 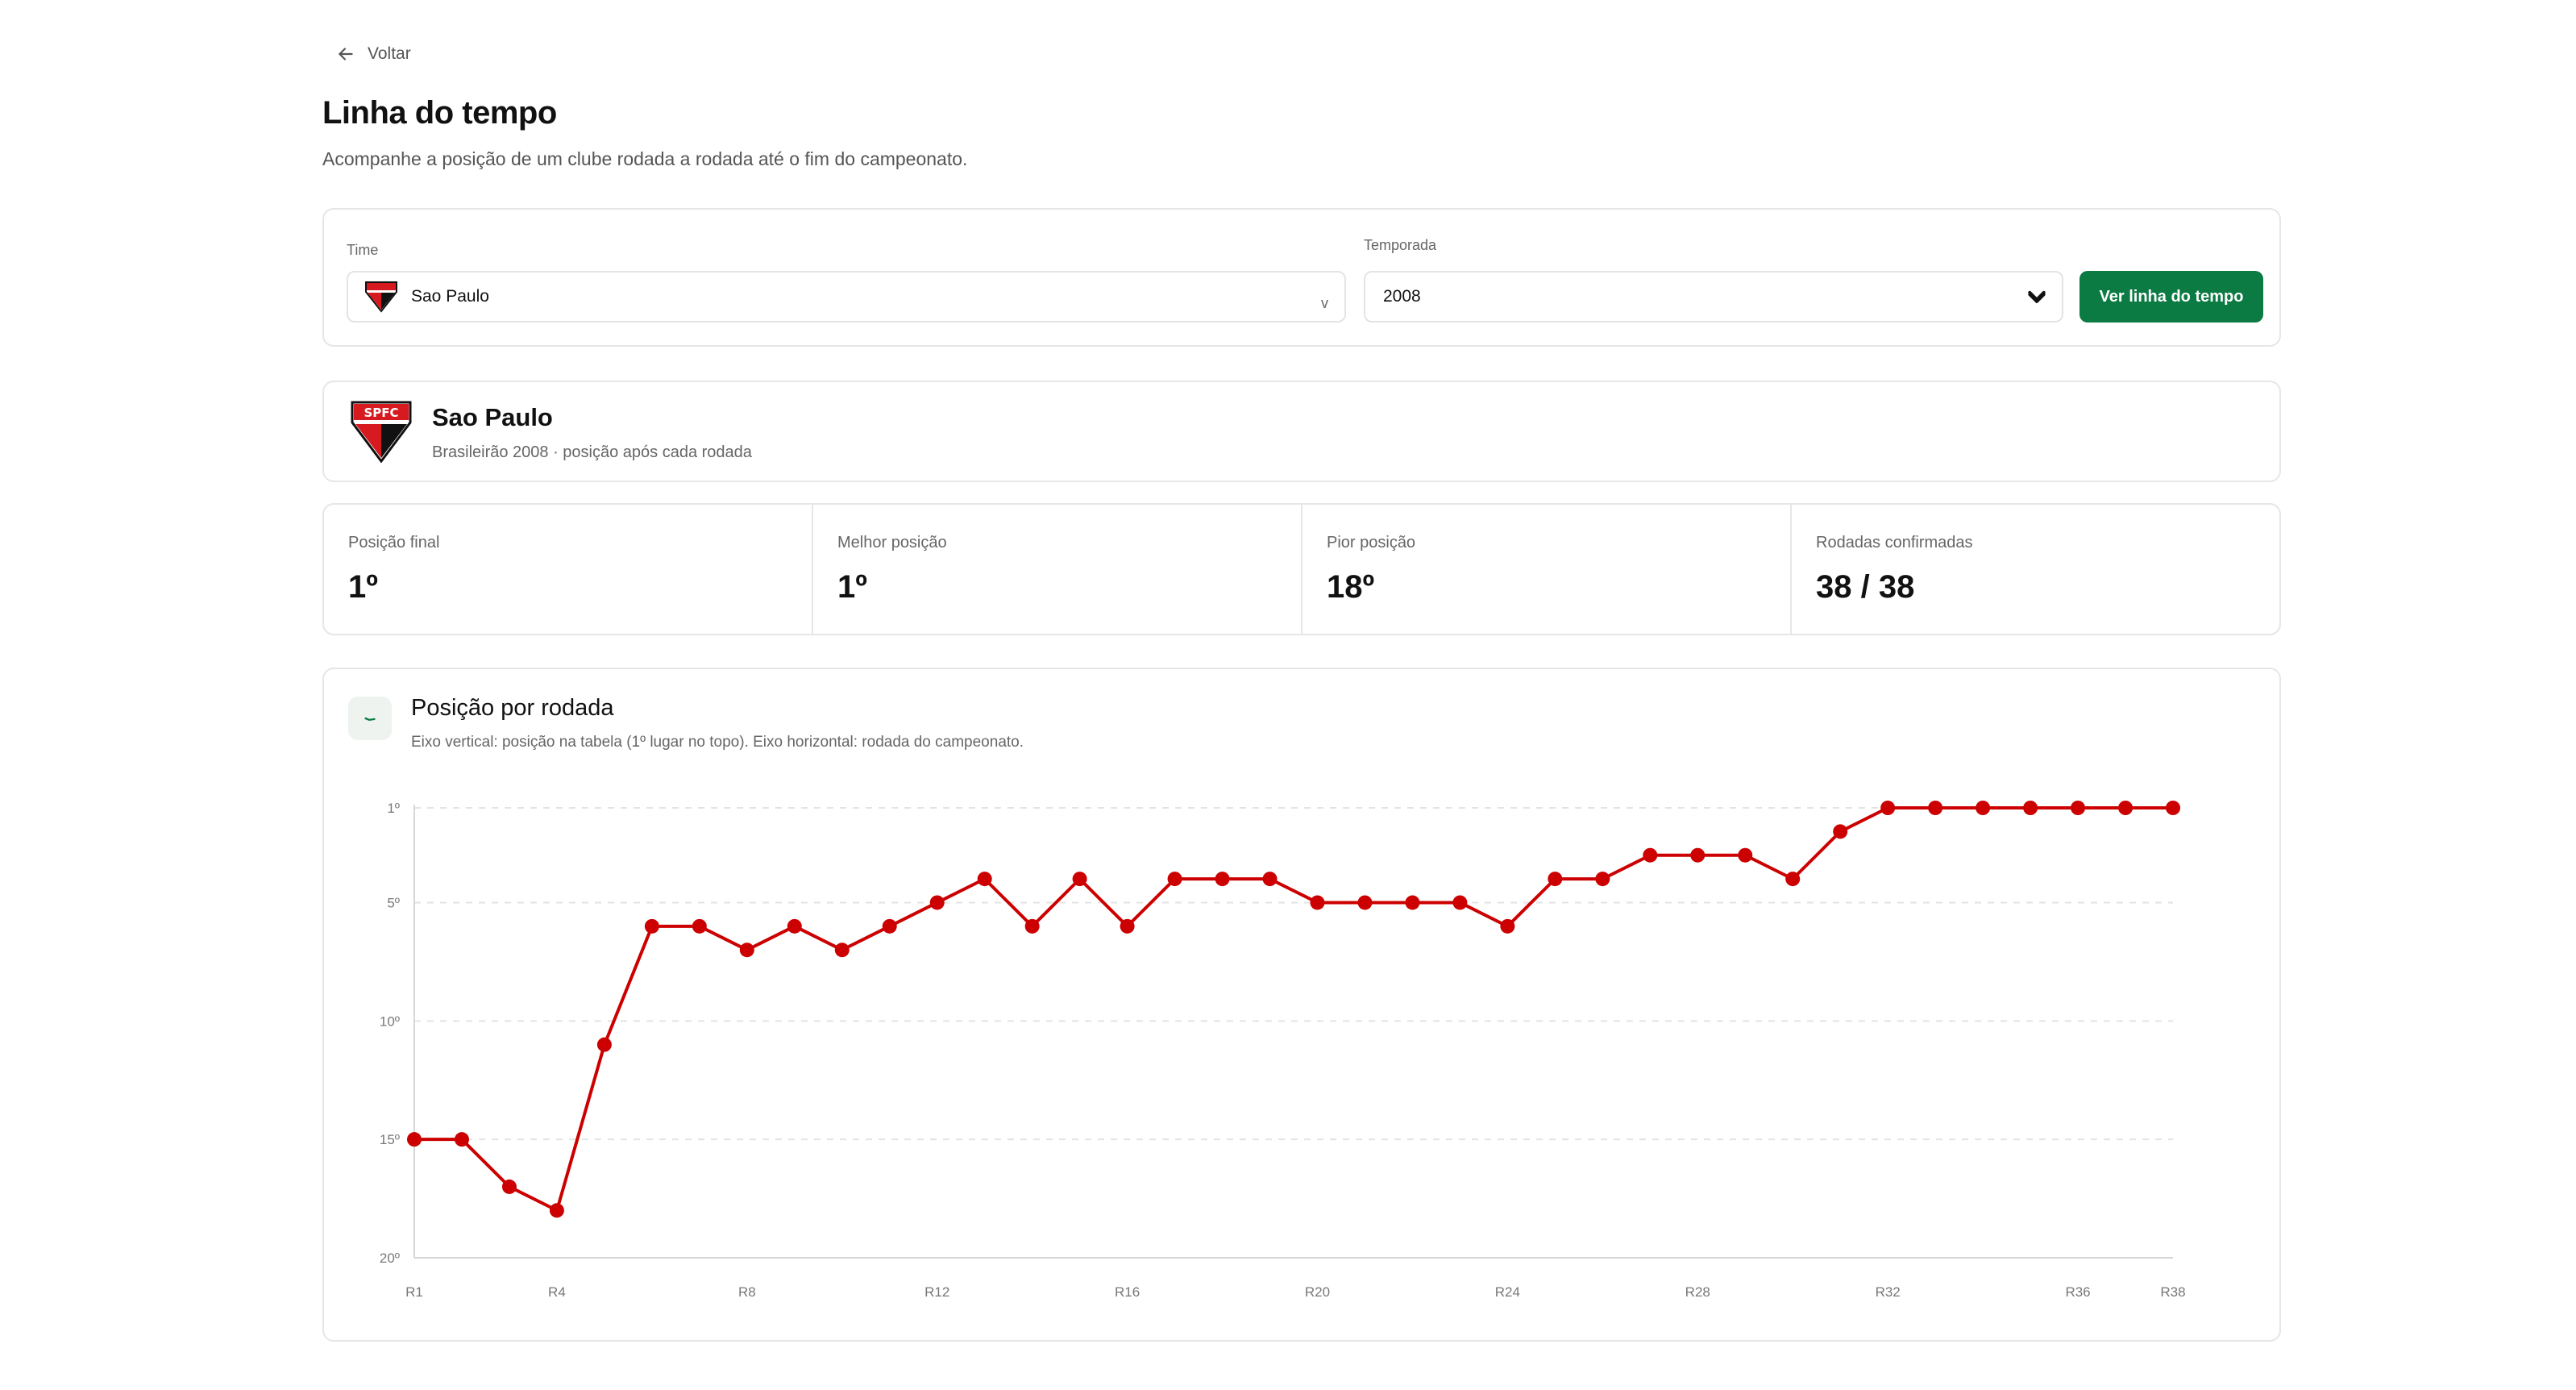 I want to click on x-tick-label: R24, so click(x=1507, y=1292).